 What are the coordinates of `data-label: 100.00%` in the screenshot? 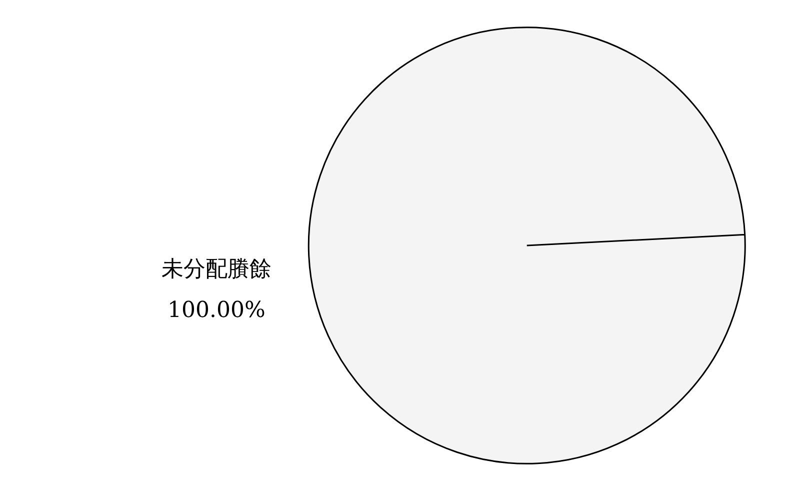 It's located at (217, 310).